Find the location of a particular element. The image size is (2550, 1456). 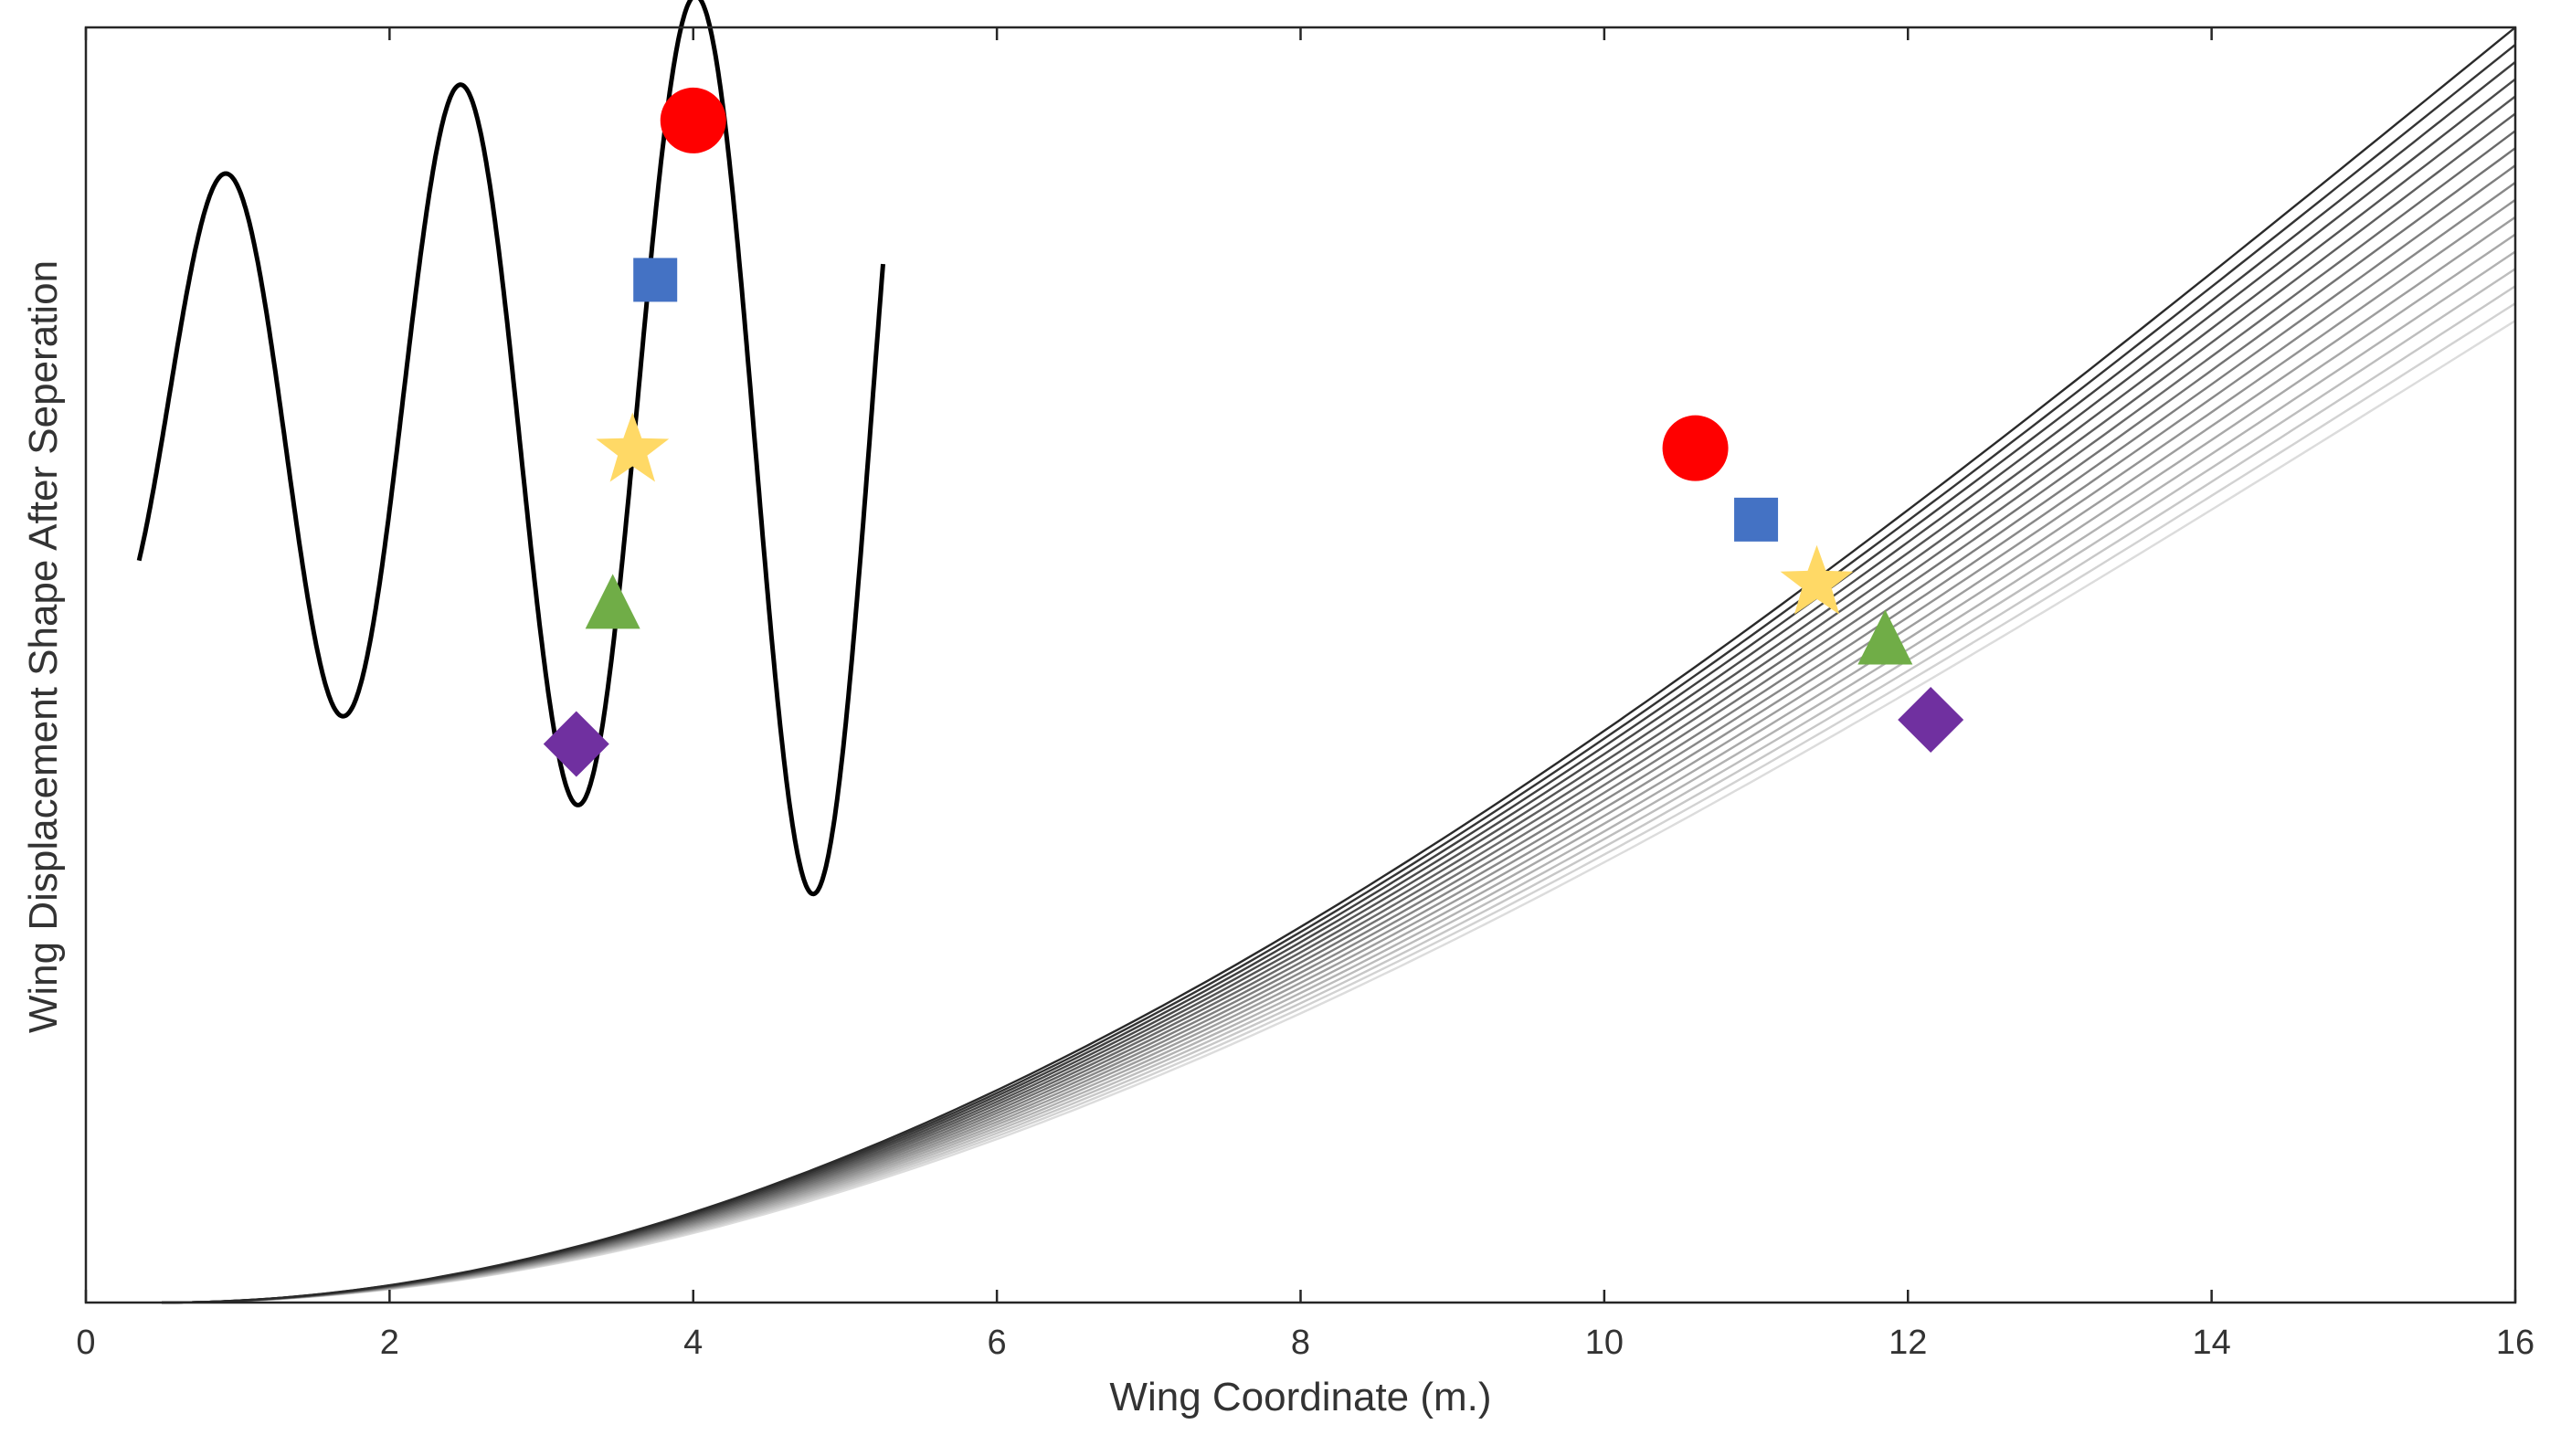

inset-square-marker is located at coordinates (655, 280).